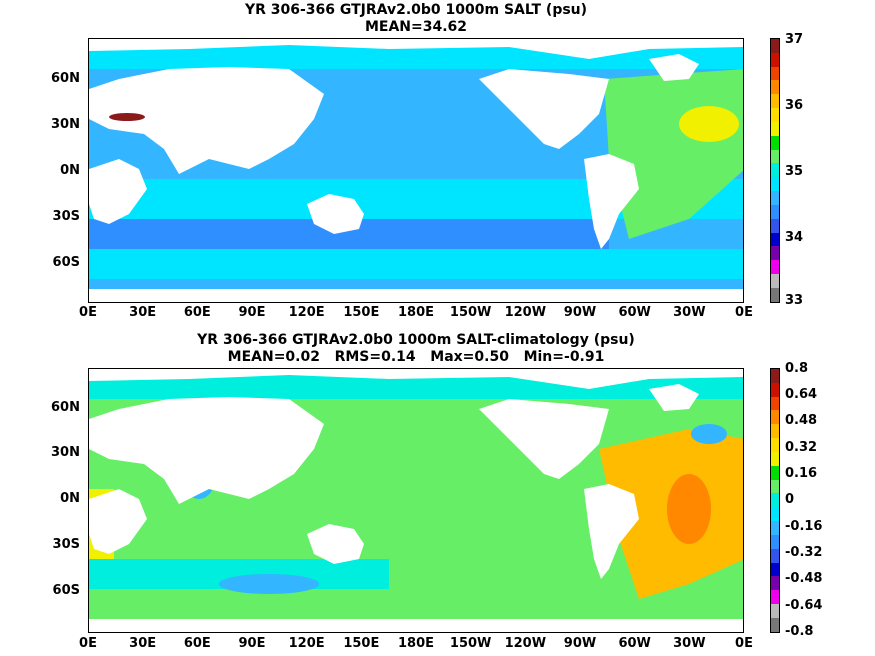 The width and height of the screenshot is (875, 656). What do you see at coordinates (416, 27) in the screenshot?
I see `panel1-mean: MEAN=34.62` at bounding box center [416, 27].